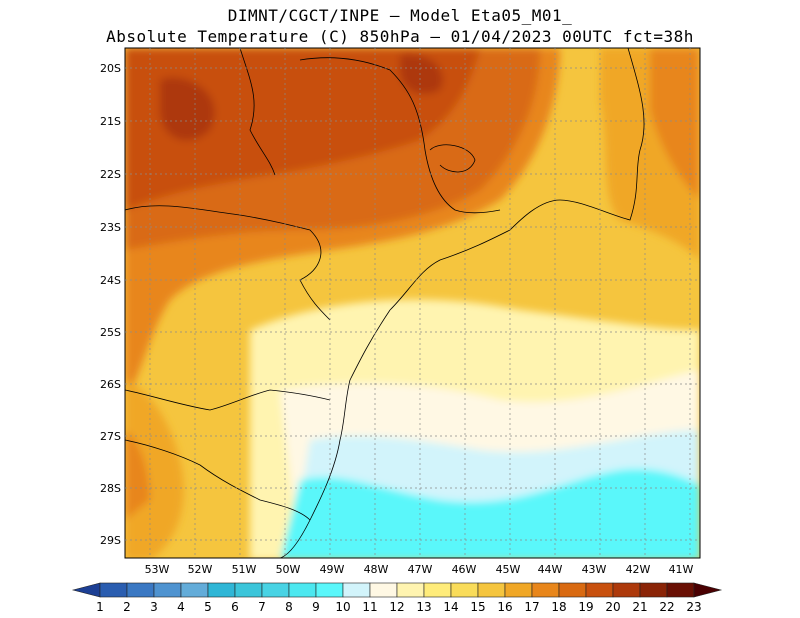 This screenshot has width=800, height=618. What do you see at coordinates (594, 569) in the screenshot?
I see `lon-label: 43W` at bounding box center [594, 569].